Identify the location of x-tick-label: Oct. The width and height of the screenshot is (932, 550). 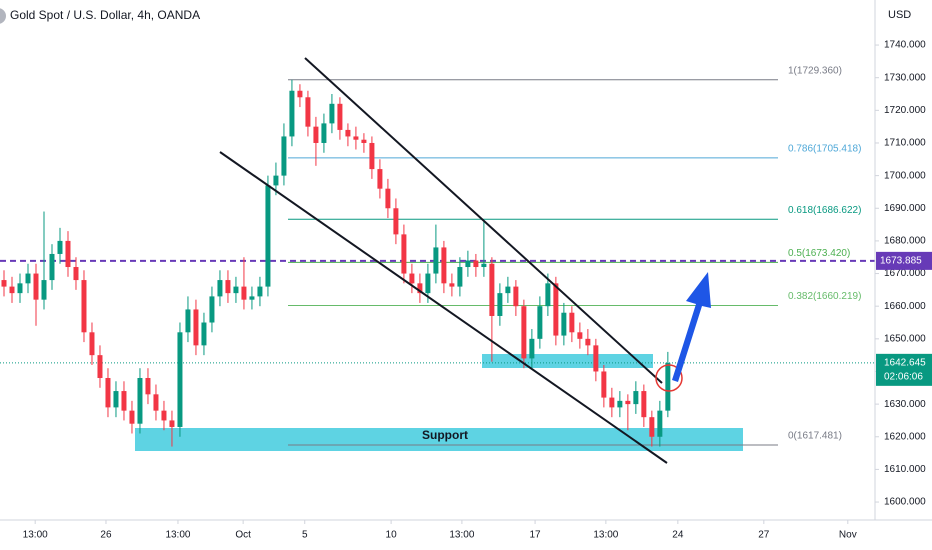
(243, 535).